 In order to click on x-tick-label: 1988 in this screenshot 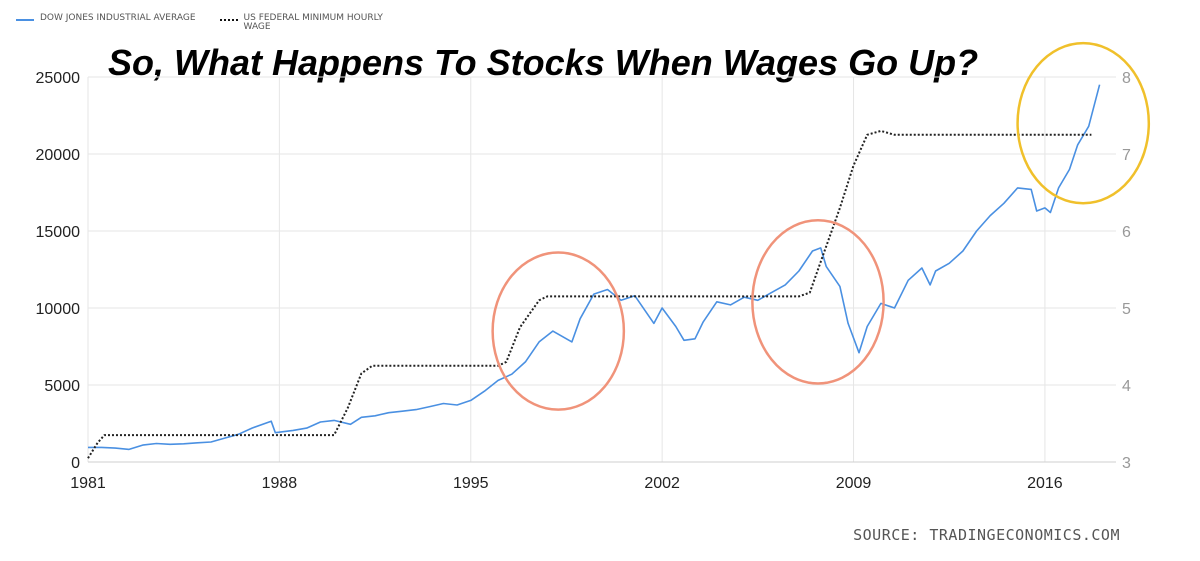, I will do `click(280, 483)`.